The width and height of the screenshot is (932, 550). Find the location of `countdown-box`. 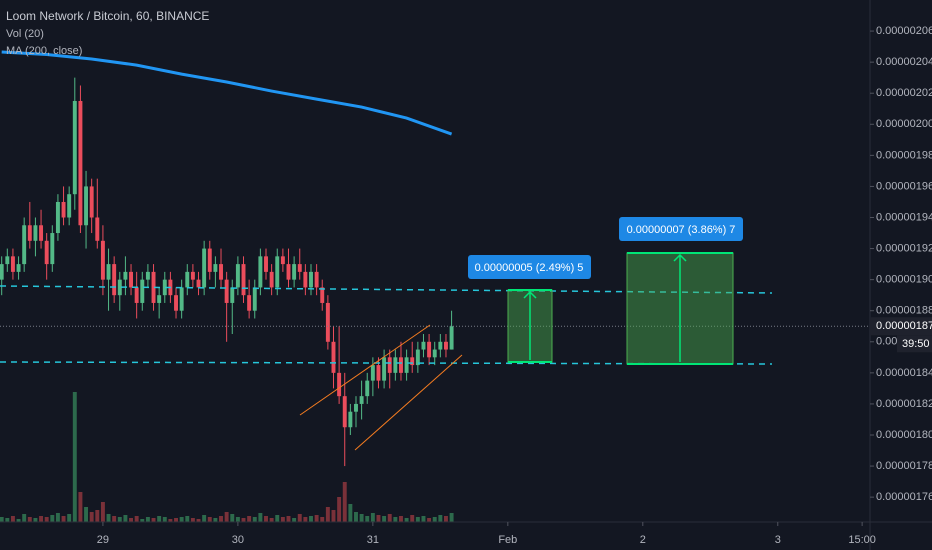

countdown-box is located at coordinates (914, 344).